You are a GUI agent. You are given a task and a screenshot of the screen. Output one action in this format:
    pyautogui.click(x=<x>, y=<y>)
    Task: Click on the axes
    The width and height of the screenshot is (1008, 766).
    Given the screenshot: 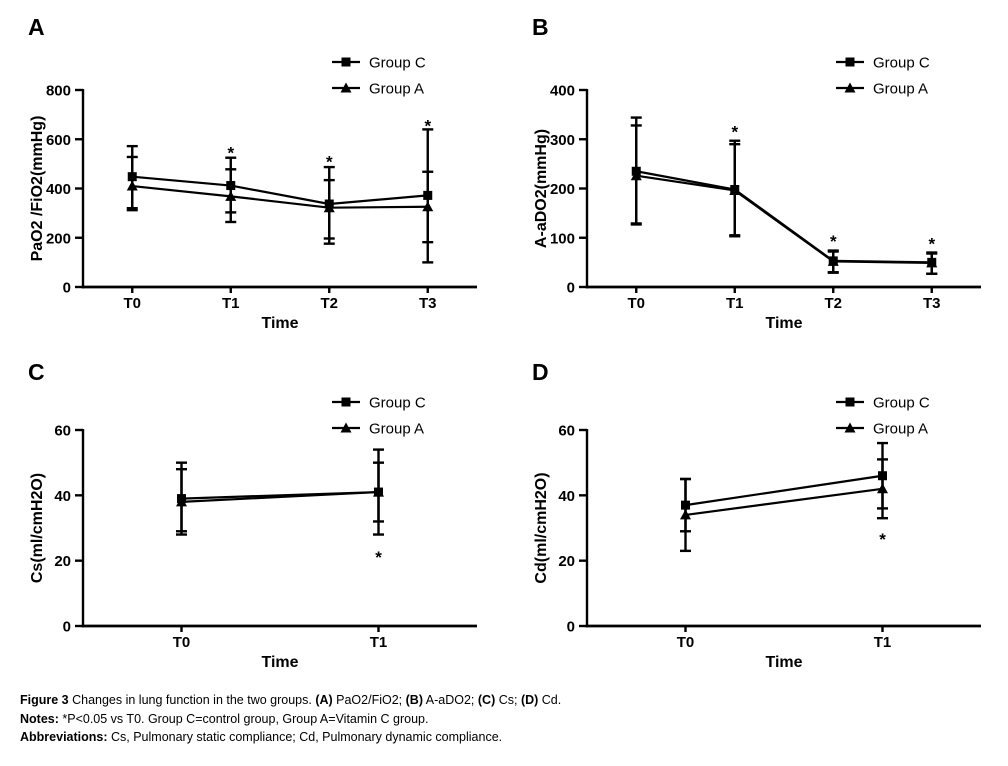 What is the action you would take?
    pyautogui.click(x=276, y=190)
    